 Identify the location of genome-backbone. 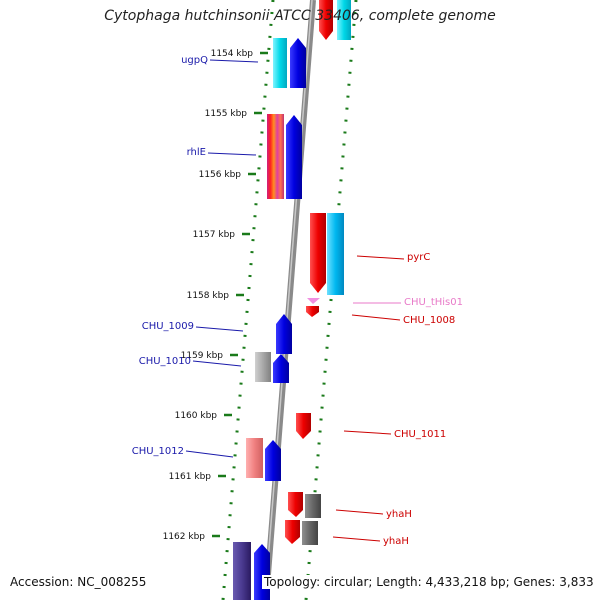
(289, 300).